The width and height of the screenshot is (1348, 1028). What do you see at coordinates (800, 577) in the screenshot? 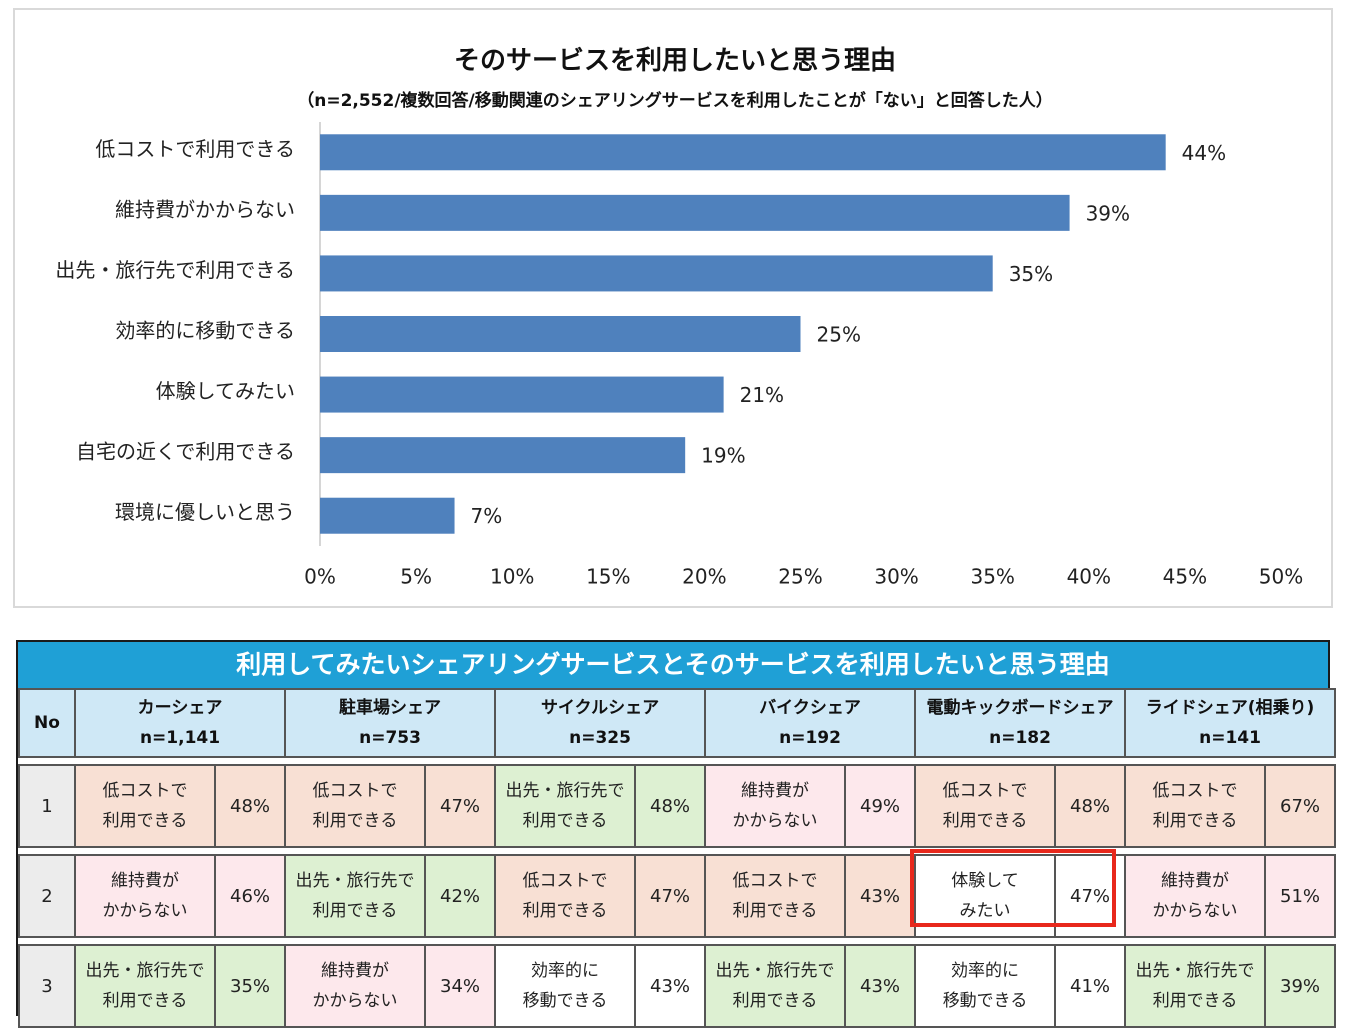
I see `x-tick-label: 25%` at bounding box center [800, 577].